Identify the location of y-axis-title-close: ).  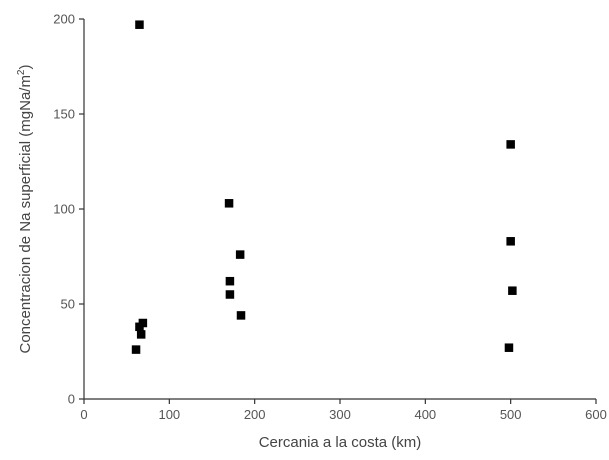
(25, 66).